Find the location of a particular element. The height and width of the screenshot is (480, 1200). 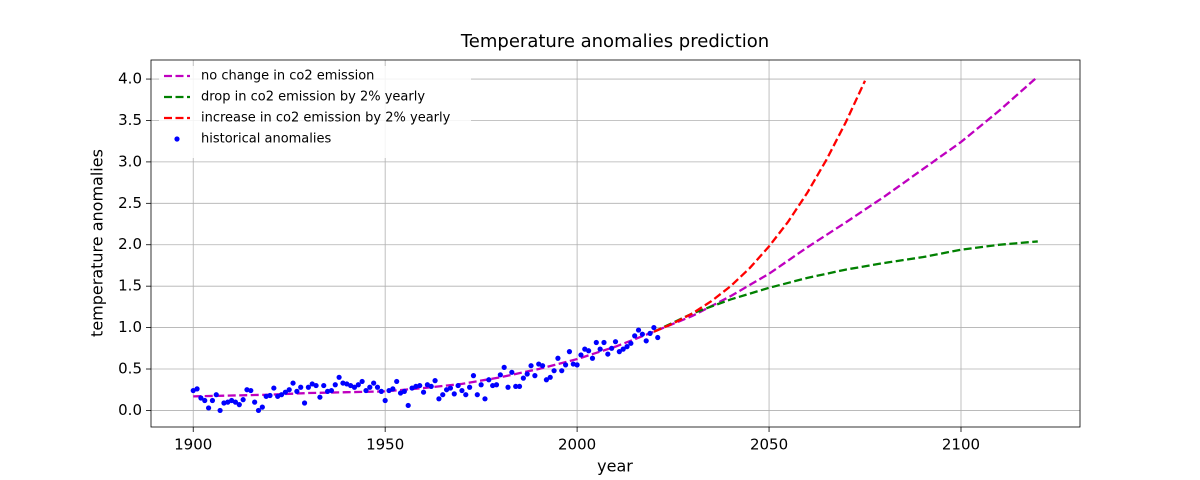

x-tick-label: 1950 is located at coordinates (385, 445).